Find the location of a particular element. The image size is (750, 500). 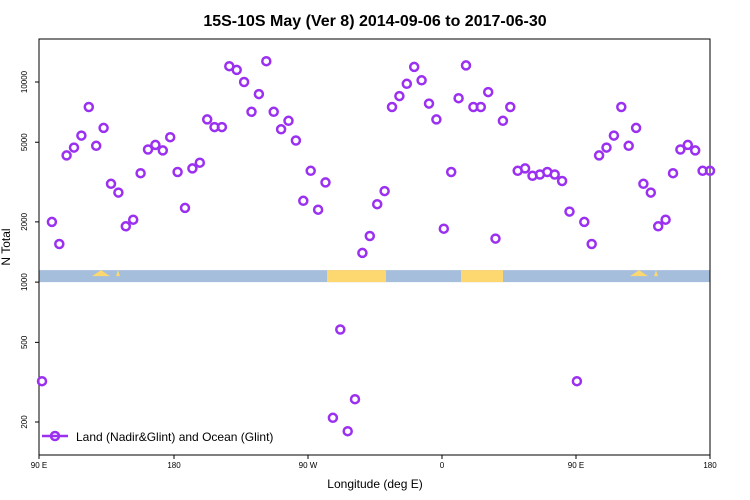

y-axis-label: N Total is located at coordinates (6, 246).